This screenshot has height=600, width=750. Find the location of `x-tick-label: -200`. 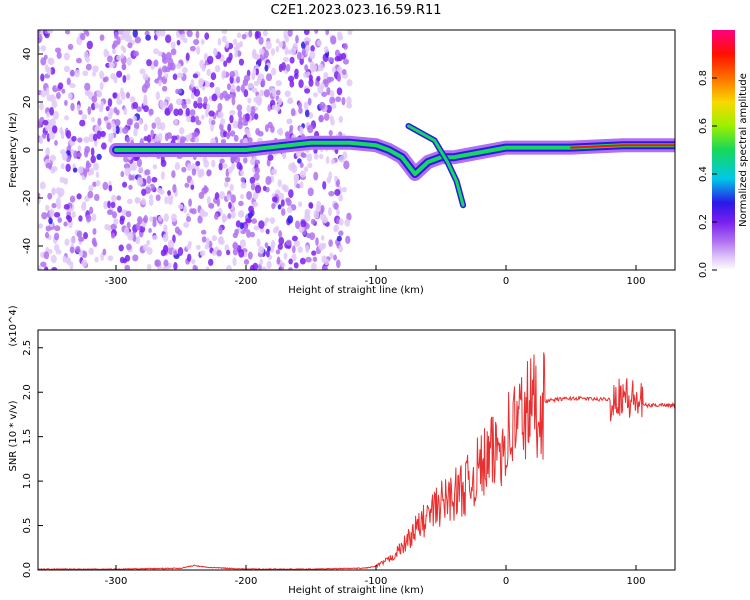

x-tick-label: -200 is located at coordinates (246, 581).